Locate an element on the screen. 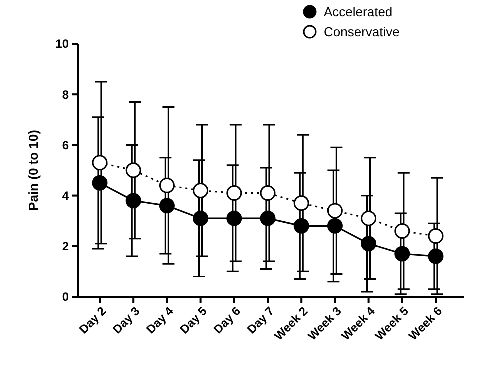  y-axis-title: Pain (0 to 10) is located at coordinates (33, 170).